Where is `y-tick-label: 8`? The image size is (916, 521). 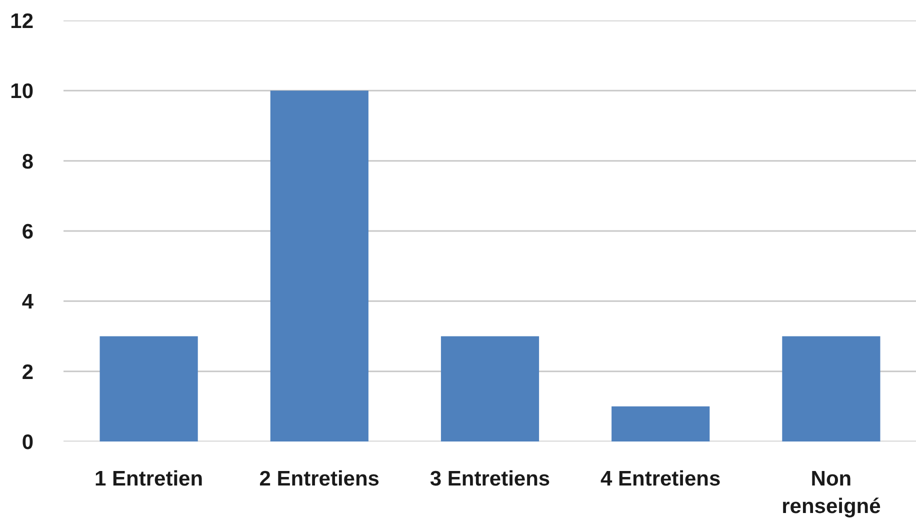
y-tick-label: 8 is located at coordinates (28, 162).